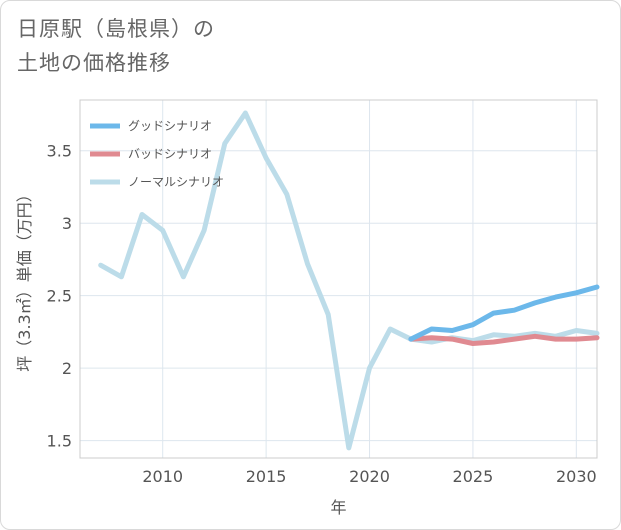  I want to click on x-tick-label: 2010, so click(162, 476).